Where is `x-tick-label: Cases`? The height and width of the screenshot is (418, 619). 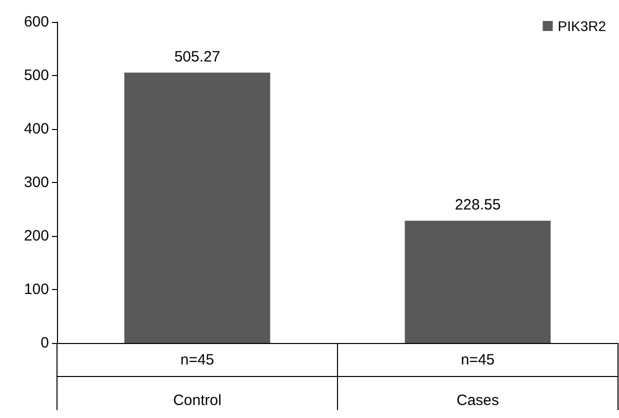
x-tick-label: Cases is located at coordinates (478, 400).